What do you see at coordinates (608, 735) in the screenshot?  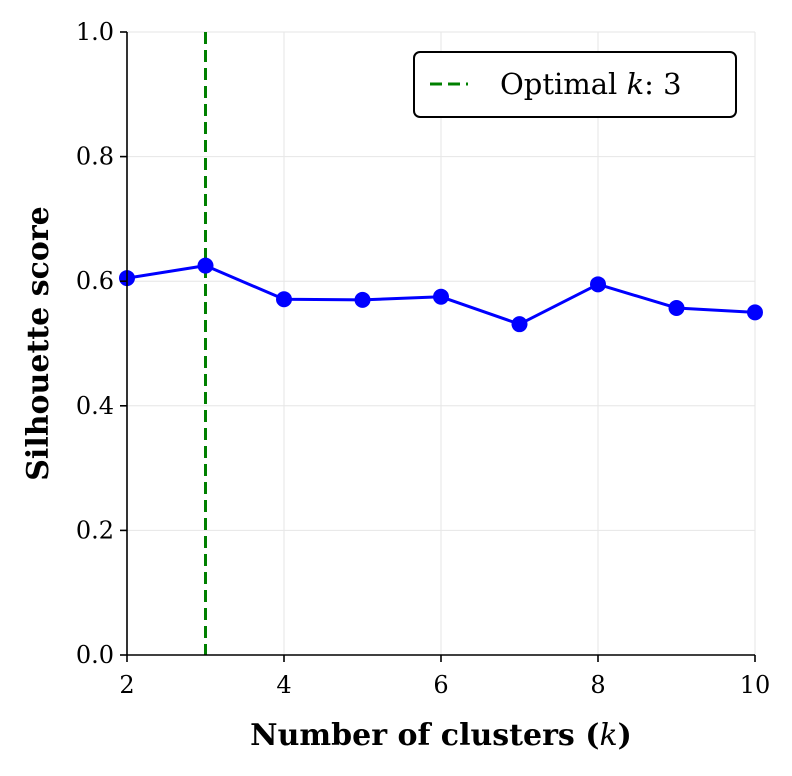 I see `x-axis-label-var: k` at bounding box center [608, 735].